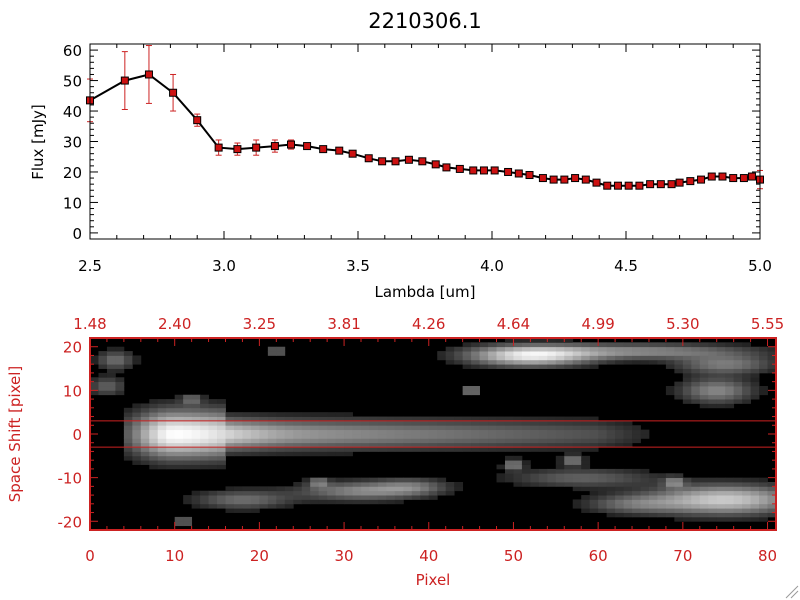 This screenshot has height=600, width=800. I want to click on resize-grip-icon, so click(792, 592).